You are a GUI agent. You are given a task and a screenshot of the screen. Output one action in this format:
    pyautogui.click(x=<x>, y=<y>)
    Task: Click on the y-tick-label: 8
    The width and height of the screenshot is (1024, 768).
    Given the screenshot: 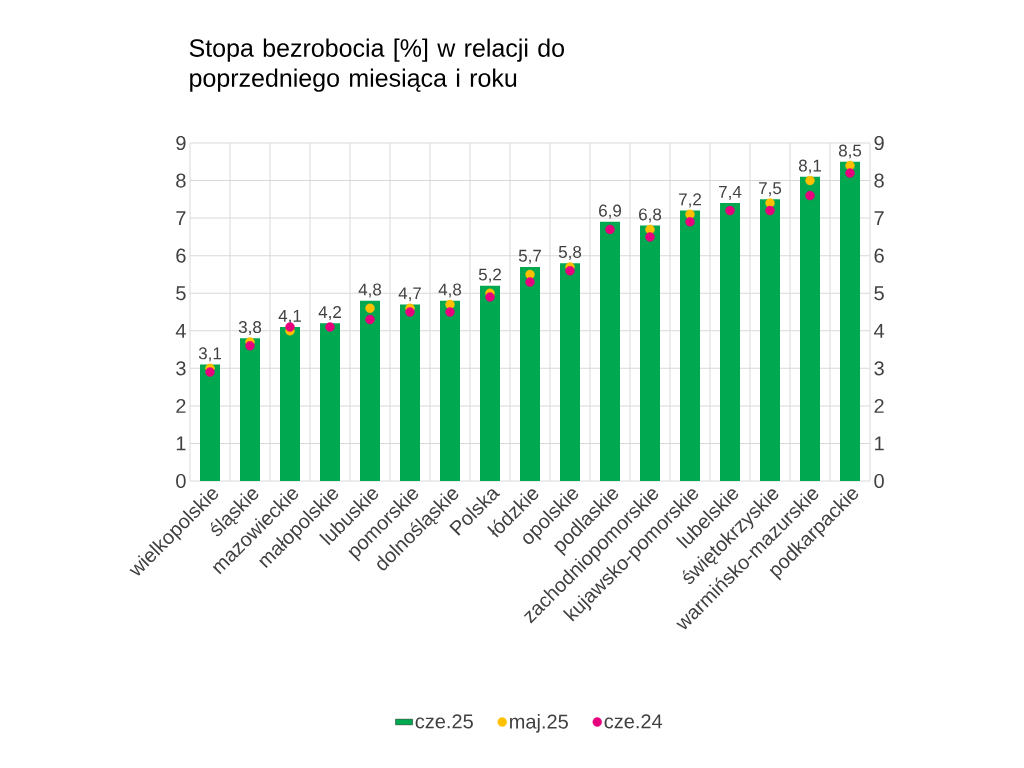 What is the action you would take?
    pyautogui.click(x=181, y=180)
    